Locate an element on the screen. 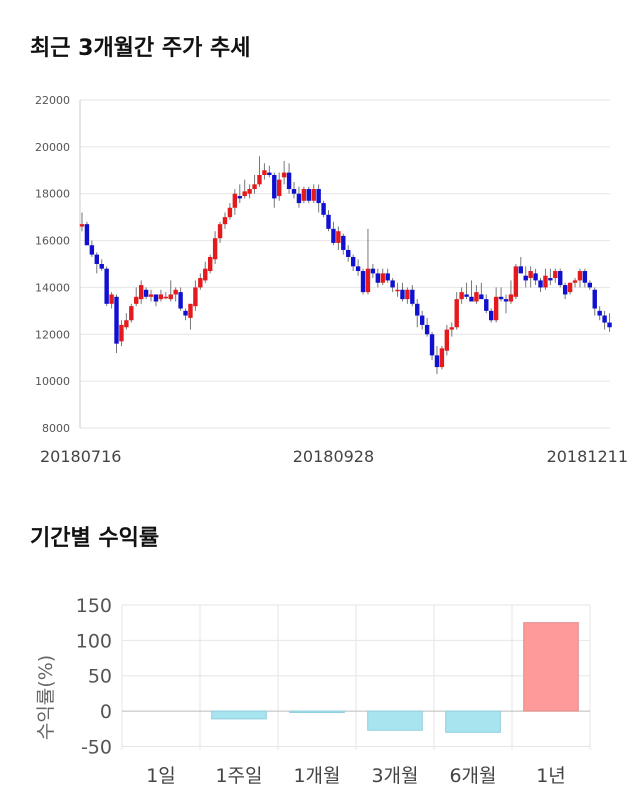 This screenshot has width=640, height=810. x-tick-label: 3개월 is located at coordinates (394, 776).